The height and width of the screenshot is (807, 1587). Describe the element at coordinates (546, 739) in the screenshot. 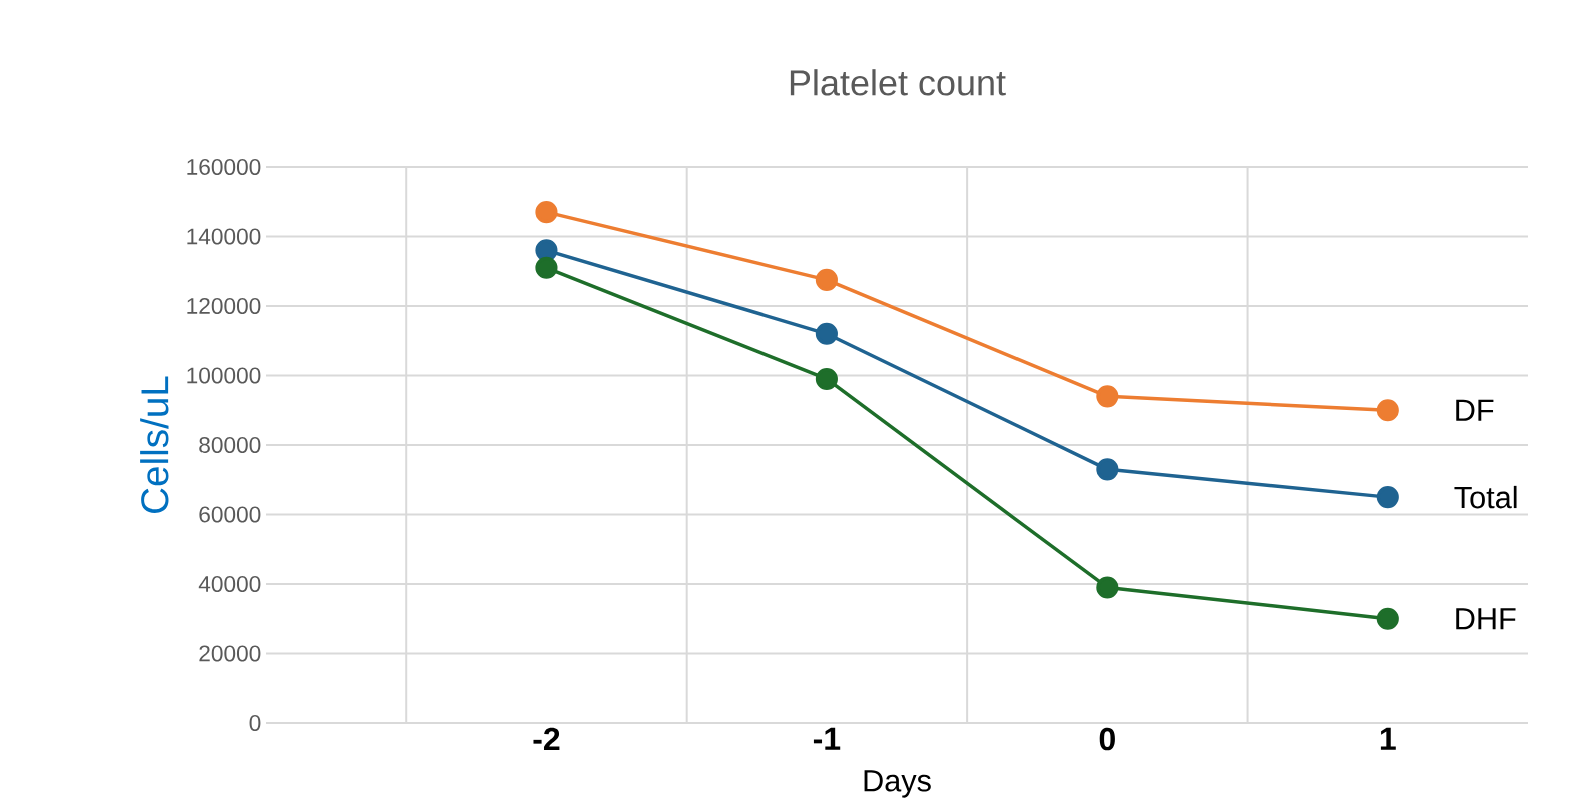

I see `x-tick-label: -2` at that location.